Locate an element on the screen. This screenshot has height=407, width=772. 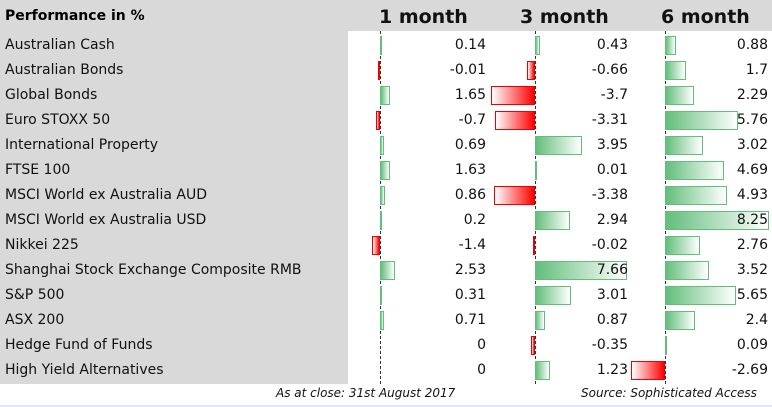
cell-value: 0.86 is located at coordinates (470, 195).